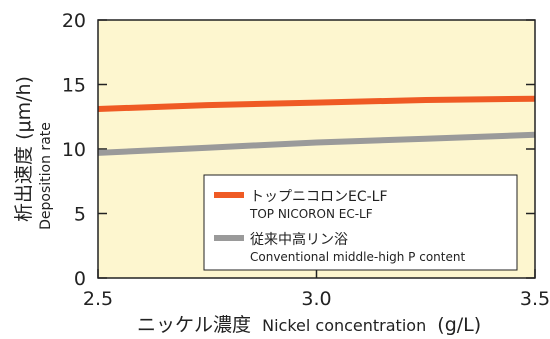 This screenshot has height=339, width=550. Describe the element at coordinates (98, 299) in the screenshot. I see `x-tick-label: 2.5` at that location.